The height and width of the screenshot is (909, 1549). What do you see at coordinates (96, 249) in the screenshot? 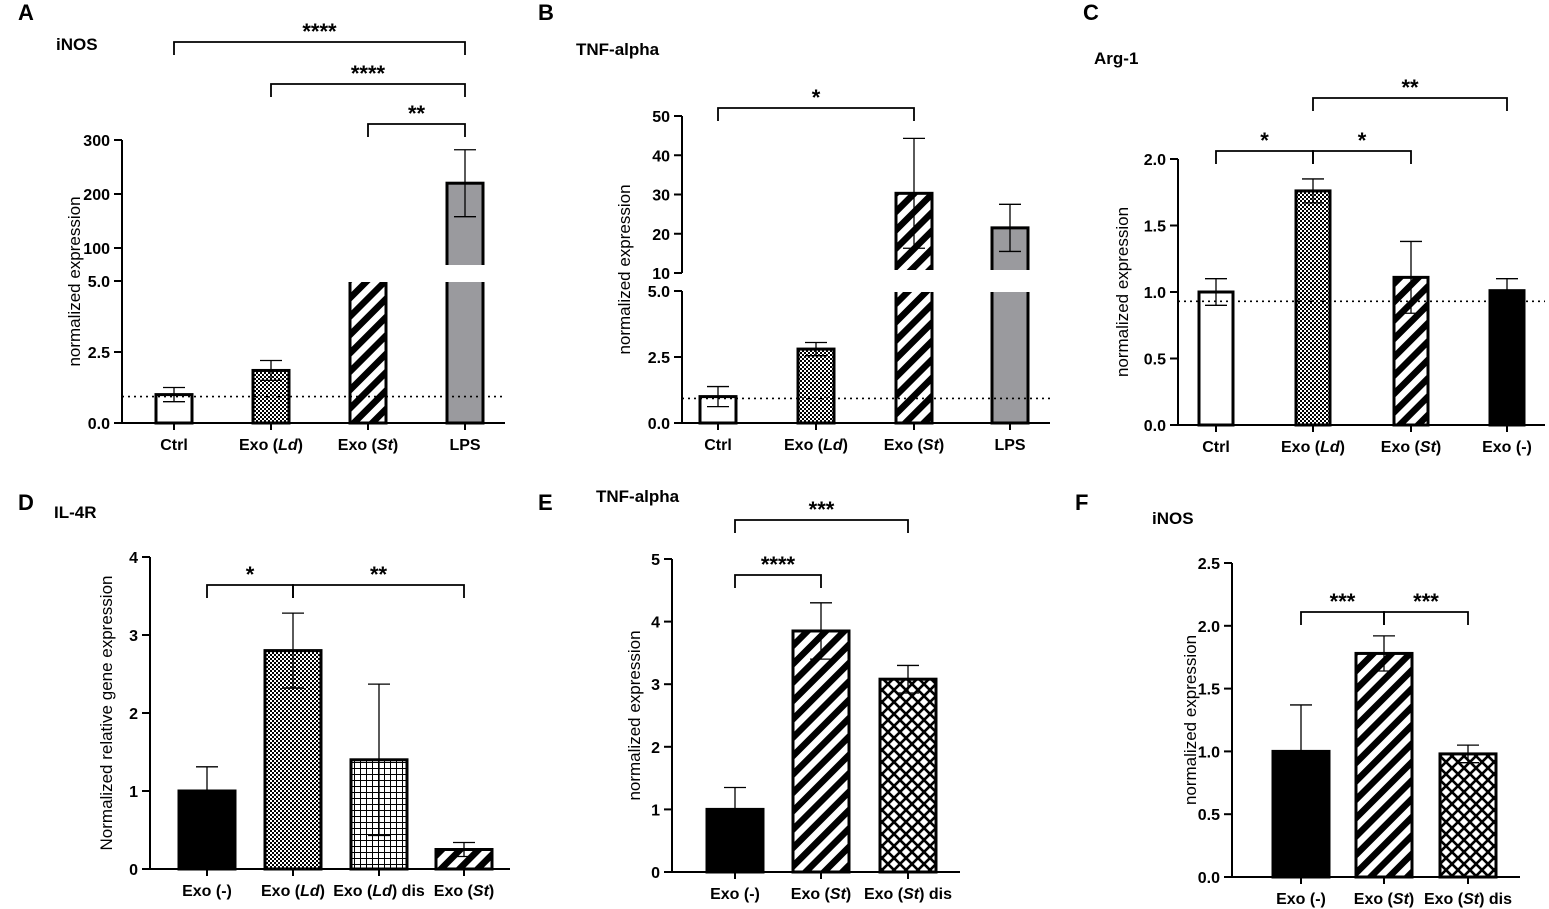
I see `y-tick-label: 100` at bounding box center [96, 249].